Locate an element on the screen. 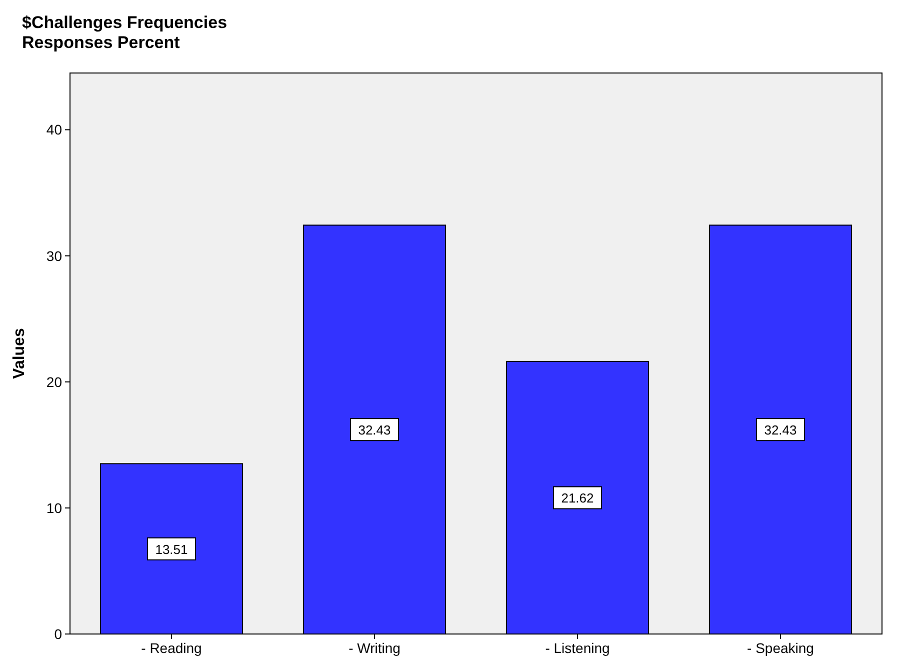  data-label: 21.62 is located at coordinates (577, 498).